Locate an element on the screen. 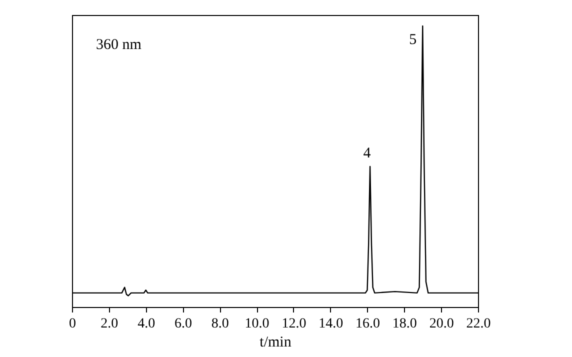 This screenshot has width=572, height=357. x-tick-label: 2.0 is located at coordinates (109, 324).